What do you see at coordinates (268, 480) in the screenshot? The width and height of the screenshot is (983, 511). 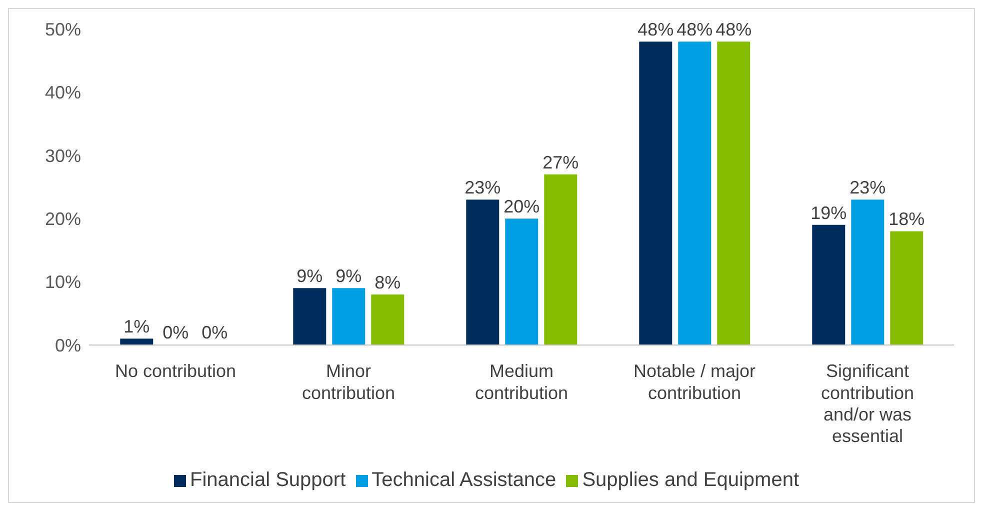 I see `legend-label: Financial Support` at bounding box center [268, 480].